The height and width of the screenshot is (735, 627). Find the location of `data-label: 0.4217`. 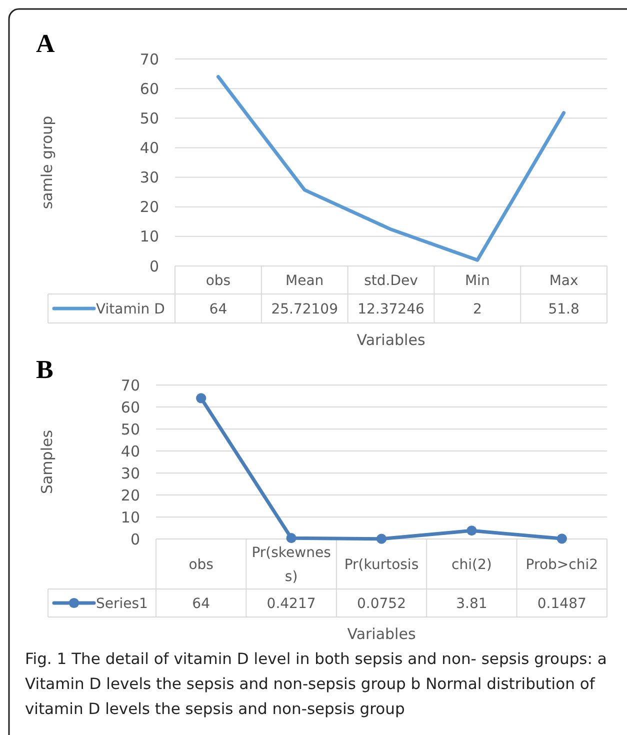

data-label: 0.4217 is located at coordinates (291, 604).